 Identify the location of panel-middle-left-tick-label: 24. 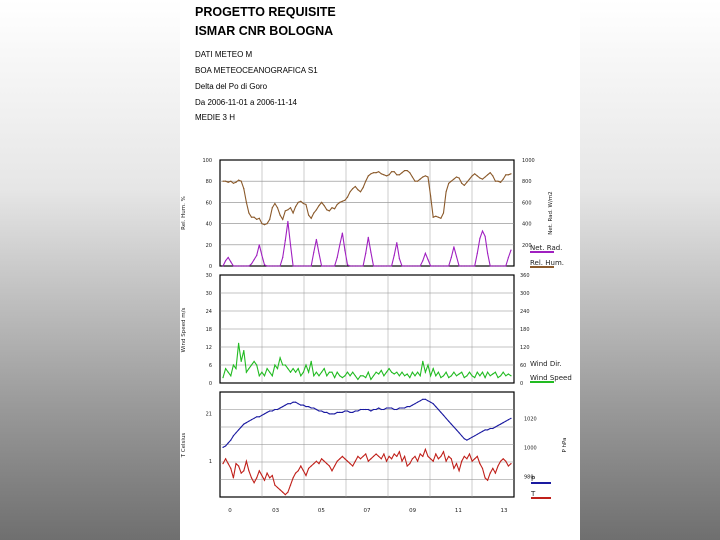
(209, 312).